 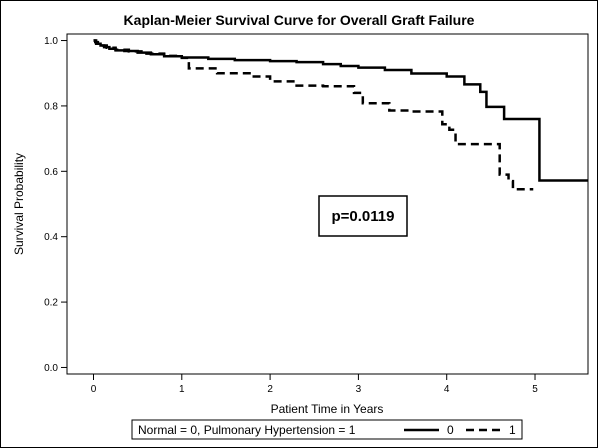 I want to click on x-tick-label-4: 4, so click(x=447, y=389).